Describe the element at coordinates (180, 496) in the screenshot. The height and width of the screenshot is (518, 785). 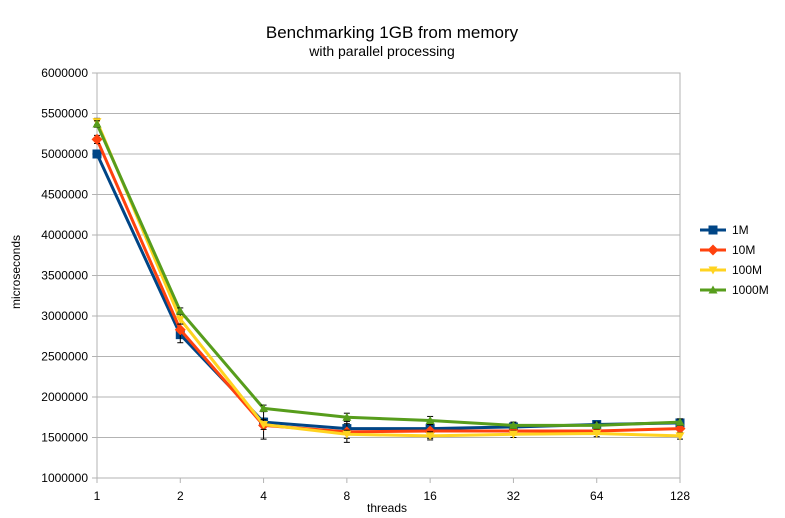
I see `x-tick-label: 2` at that location.